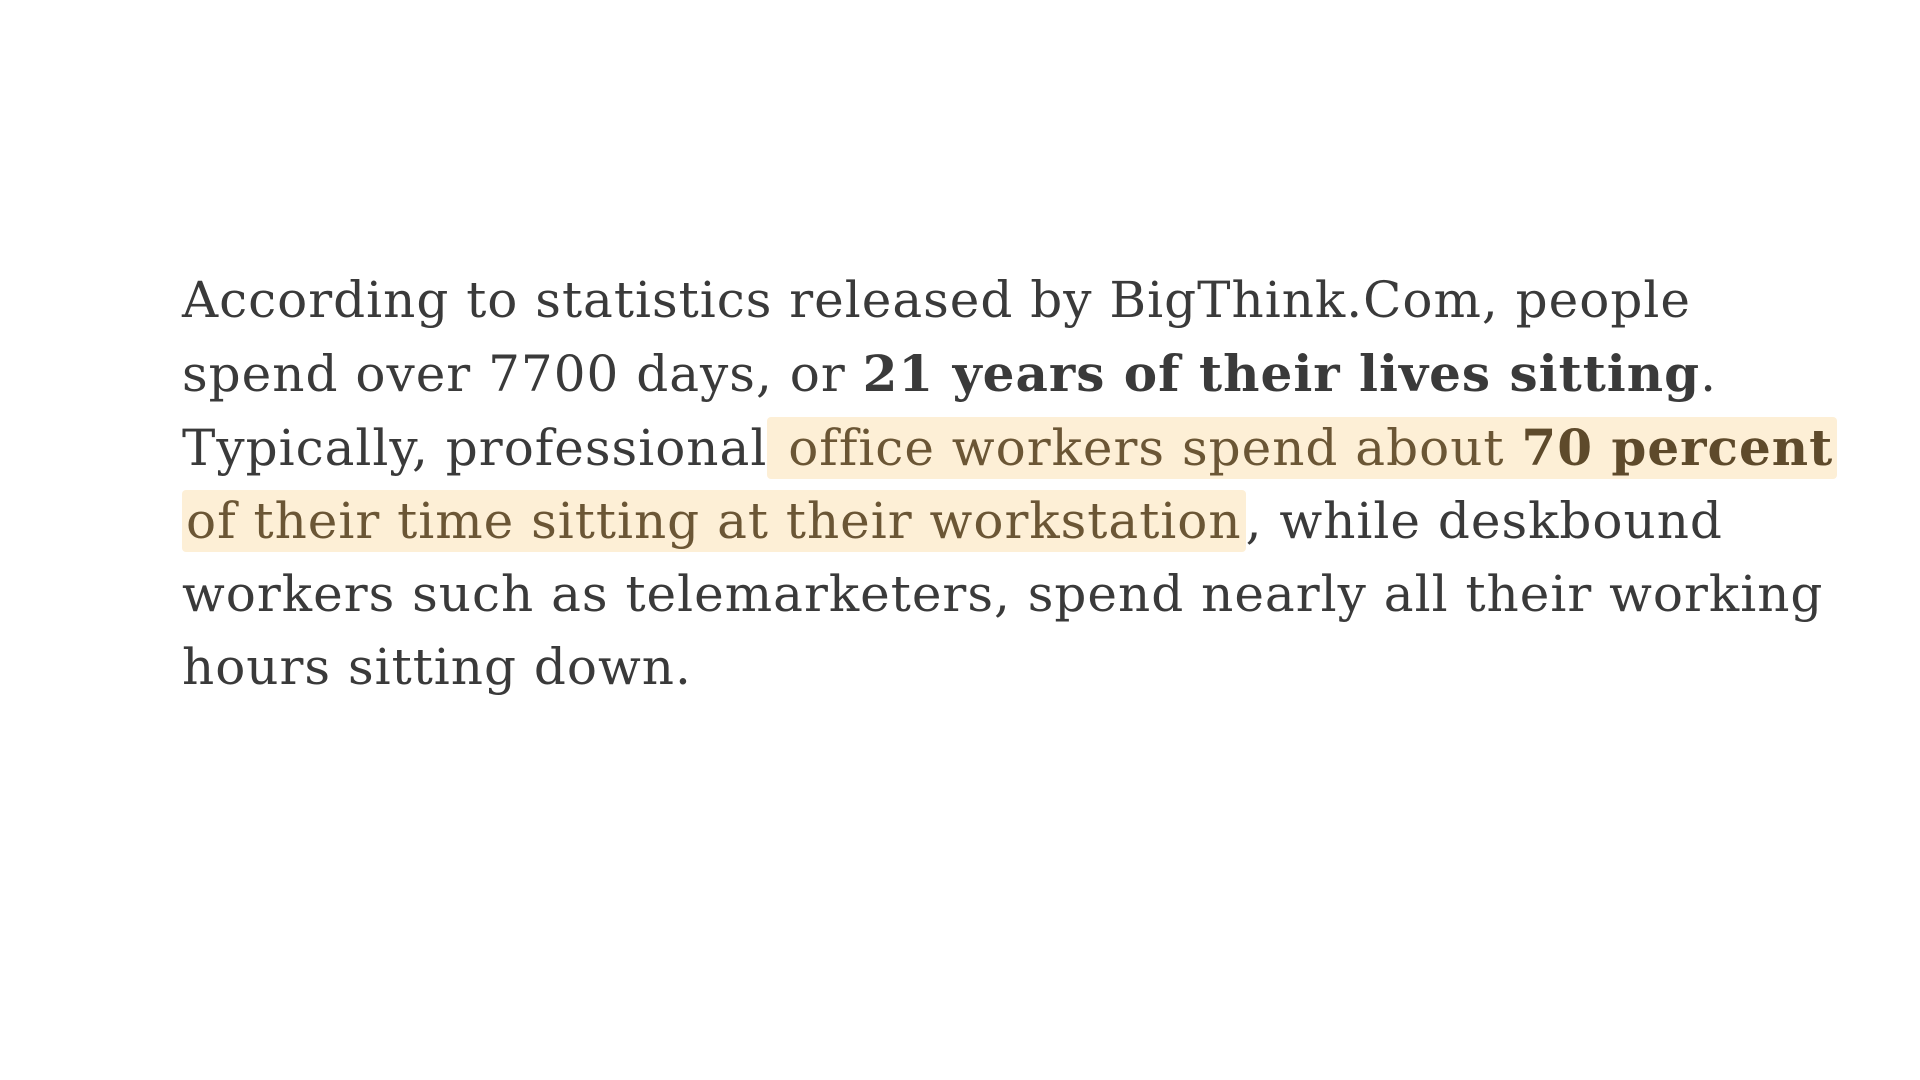  Describe the element at coordinates (437, 667) in the screenshot. I see `line-6-text: hours sitting down.` at that location.